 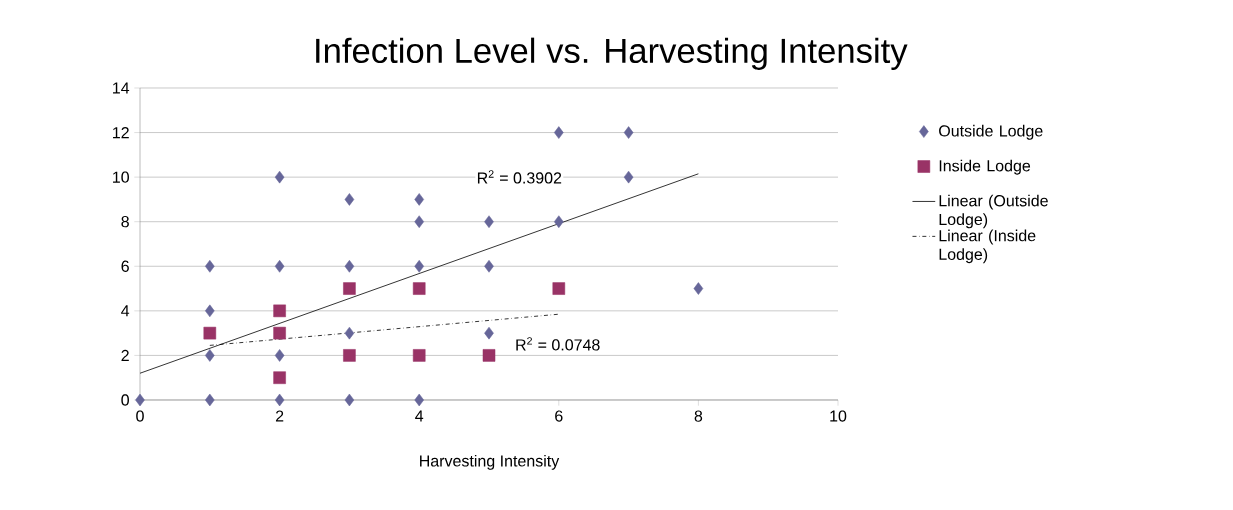 I want to click on x-tick-label: 0, so click(x=140, y=416).